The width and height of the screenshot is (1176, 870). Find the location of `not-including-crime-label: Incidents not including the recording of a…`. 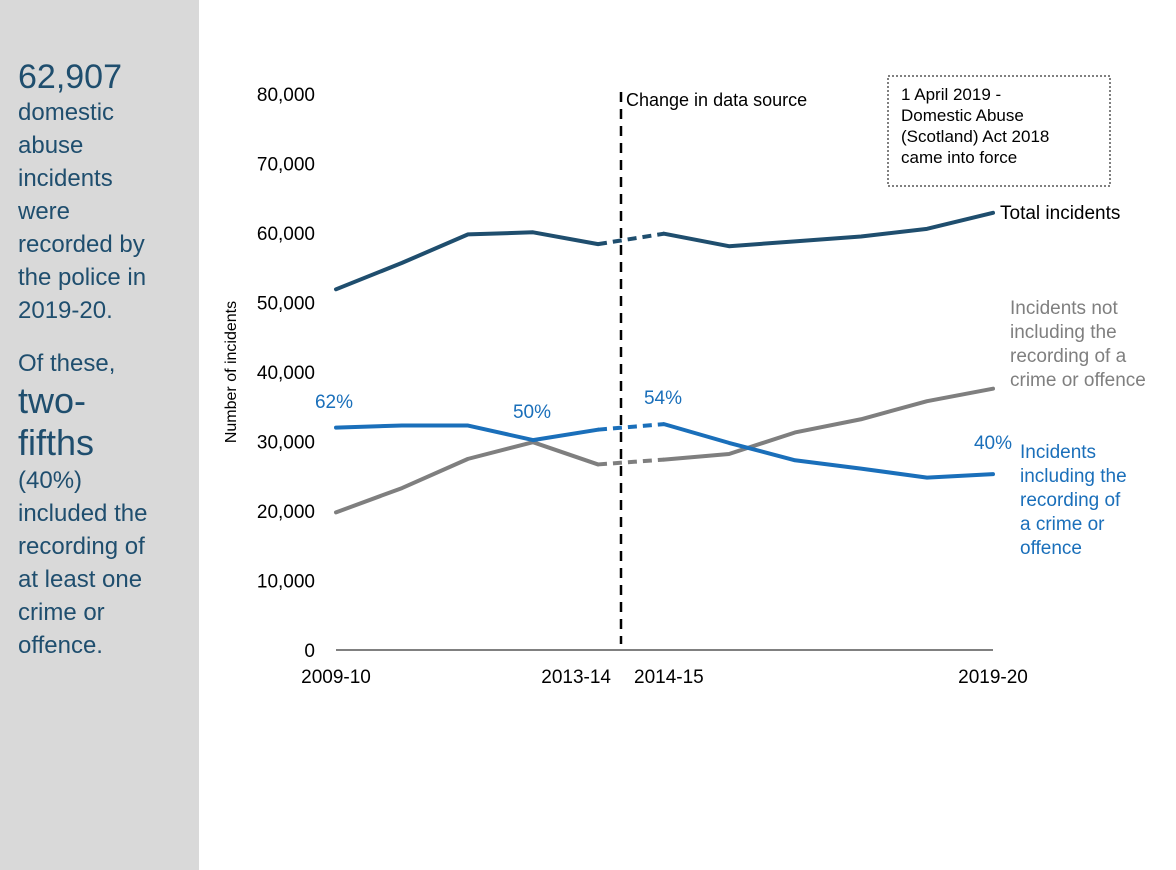

not-including-crime-label: Incidents not including the recording of a… is located at coordinates (1078, 344).